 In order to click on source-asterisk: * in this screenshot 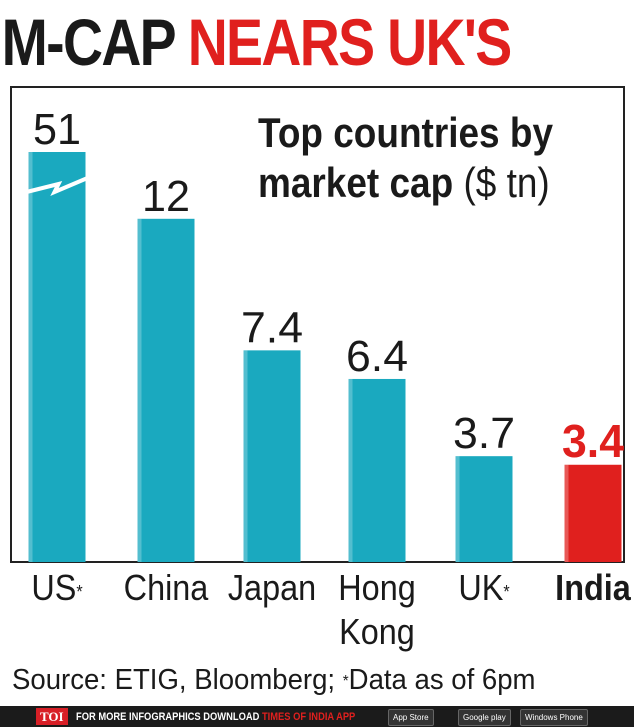, I will do `click(345, 681)`.